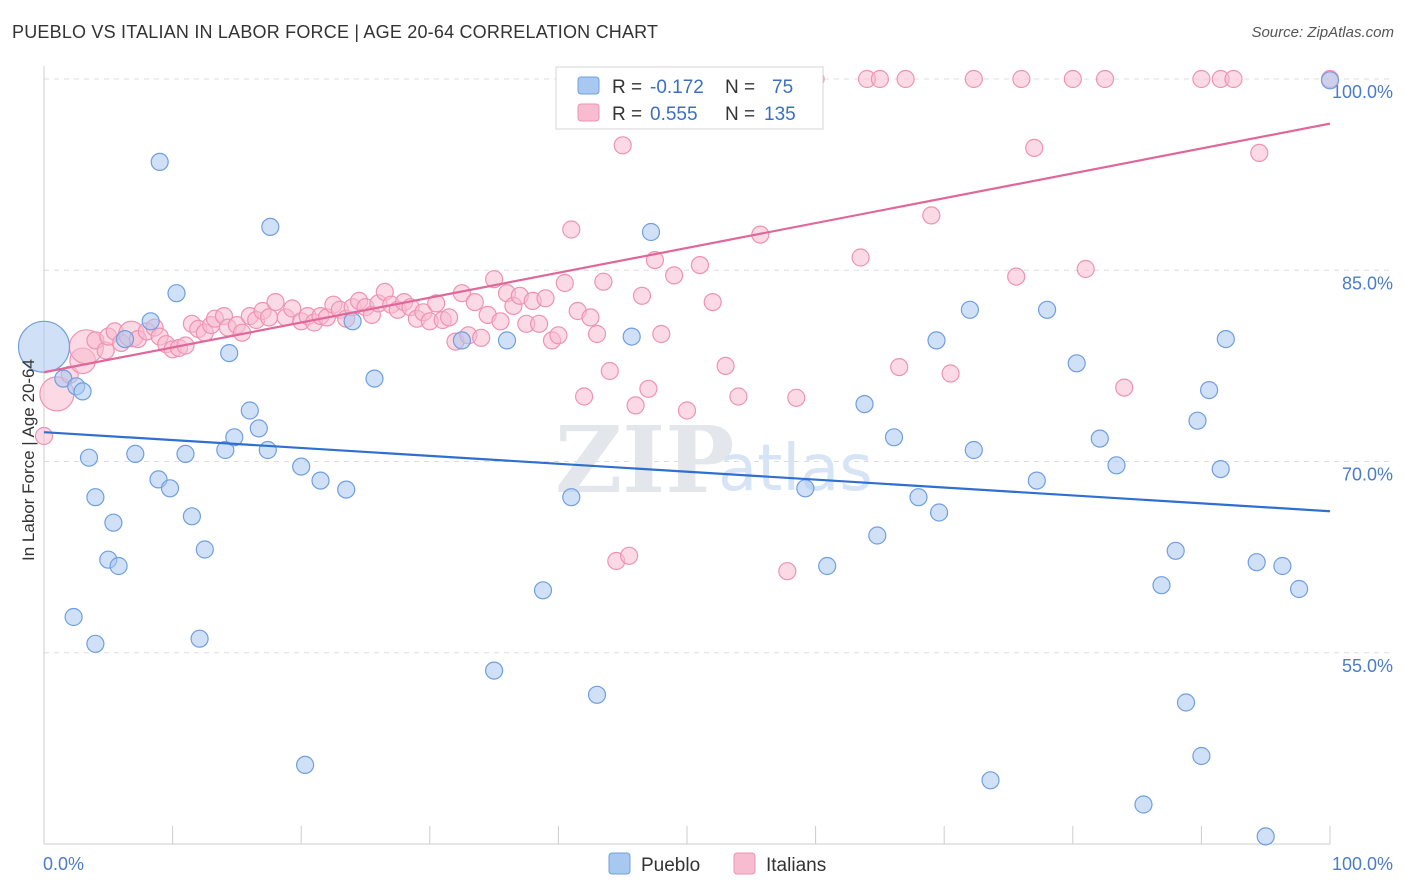  I want to click on legend-r-label-italians: R =, so click(627, 114).